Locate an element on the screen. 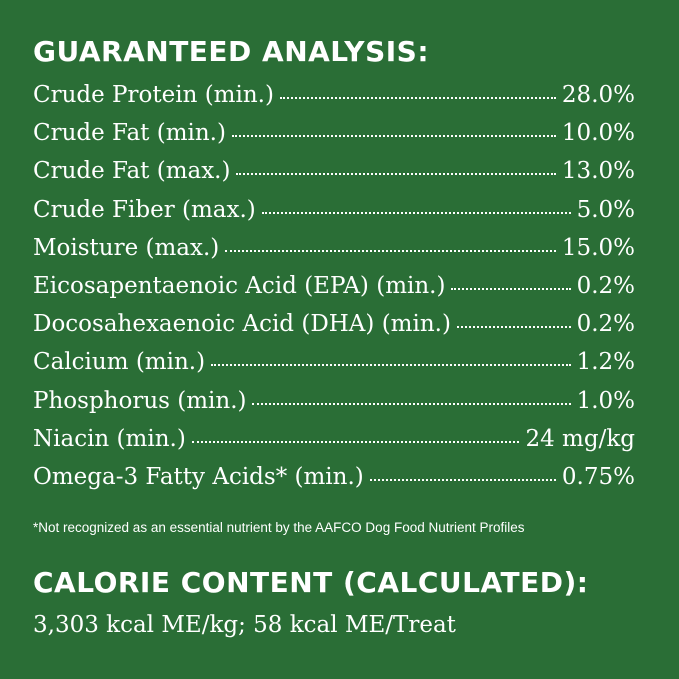  nutrient-value: 0.75% is located at coordinates (598, 476).